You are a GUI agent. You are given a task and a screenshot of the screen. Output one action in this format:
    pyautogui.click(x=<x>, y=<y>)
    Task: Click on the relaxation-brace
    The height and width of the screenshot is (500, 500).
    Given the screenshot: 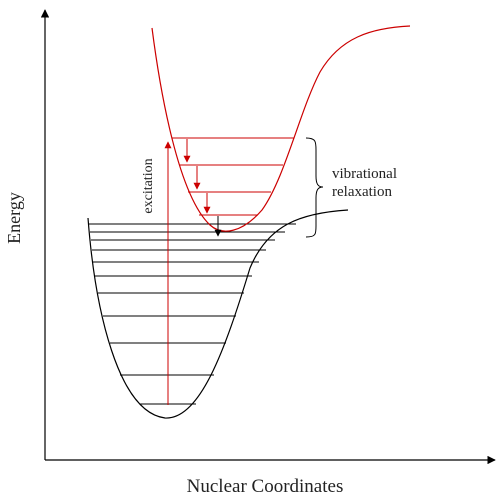 What is the action you would take?
    pyautogui.click(x=314, y=187)
    